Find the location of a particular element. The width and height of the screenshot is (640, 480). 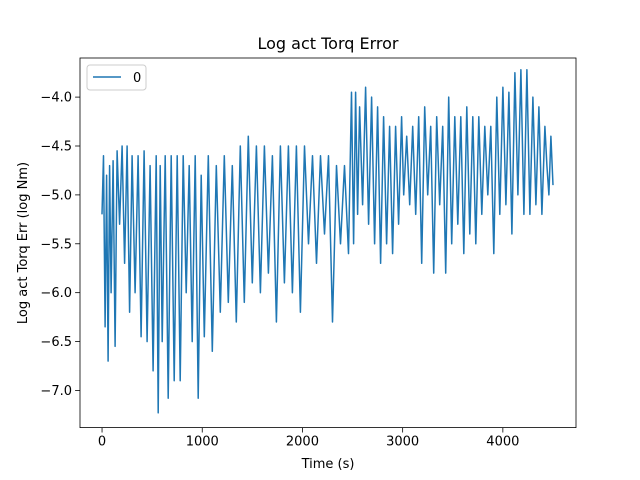

y-tick-label: −7.0 is located at coordinates (56, 391).